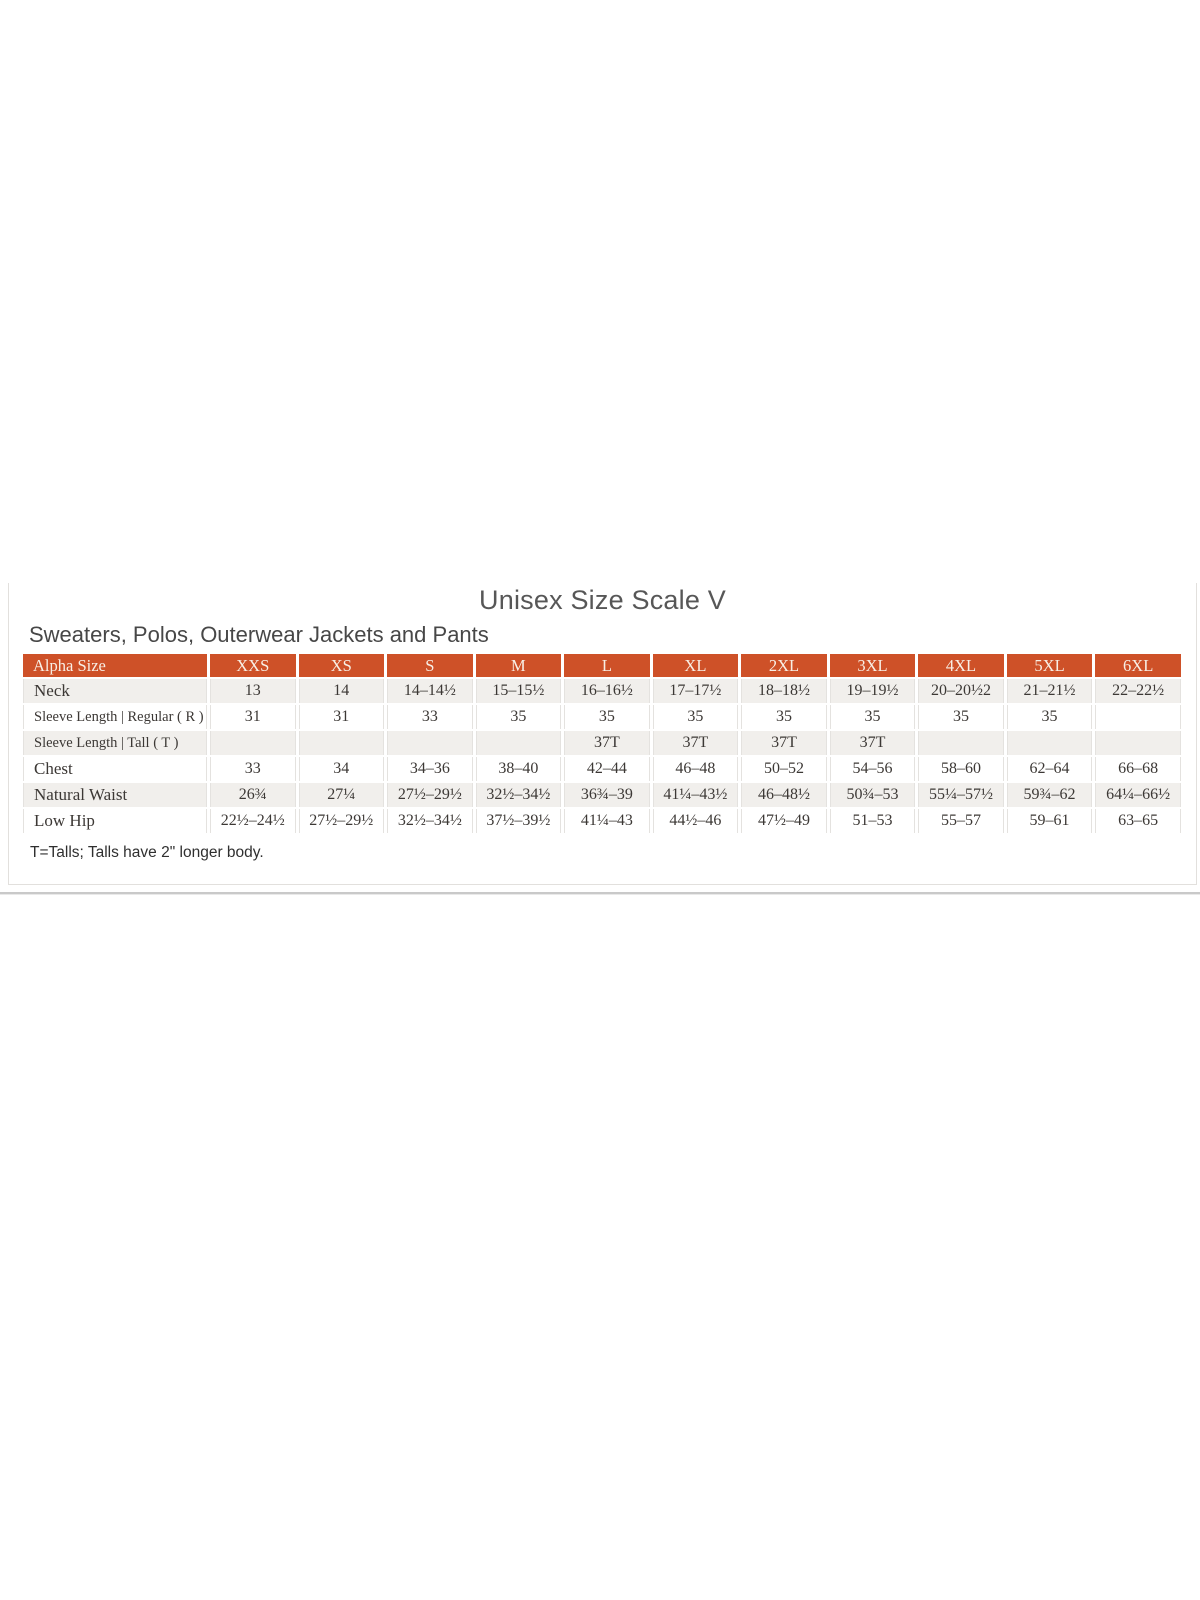 The height and width of the screenshot is (1600, 1200). What do you see at coordinates (341, 666) in the screenshot?
I see `column-header: XS` at bounding box center [341, 666].